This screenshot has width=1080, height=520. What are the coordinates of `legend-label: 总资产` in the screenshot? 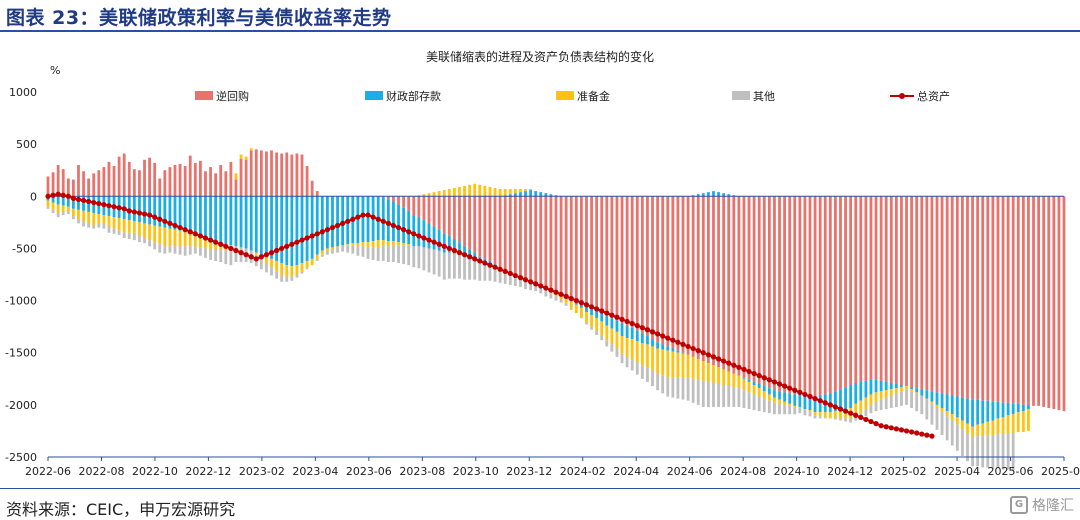 It's located at (933, 96).